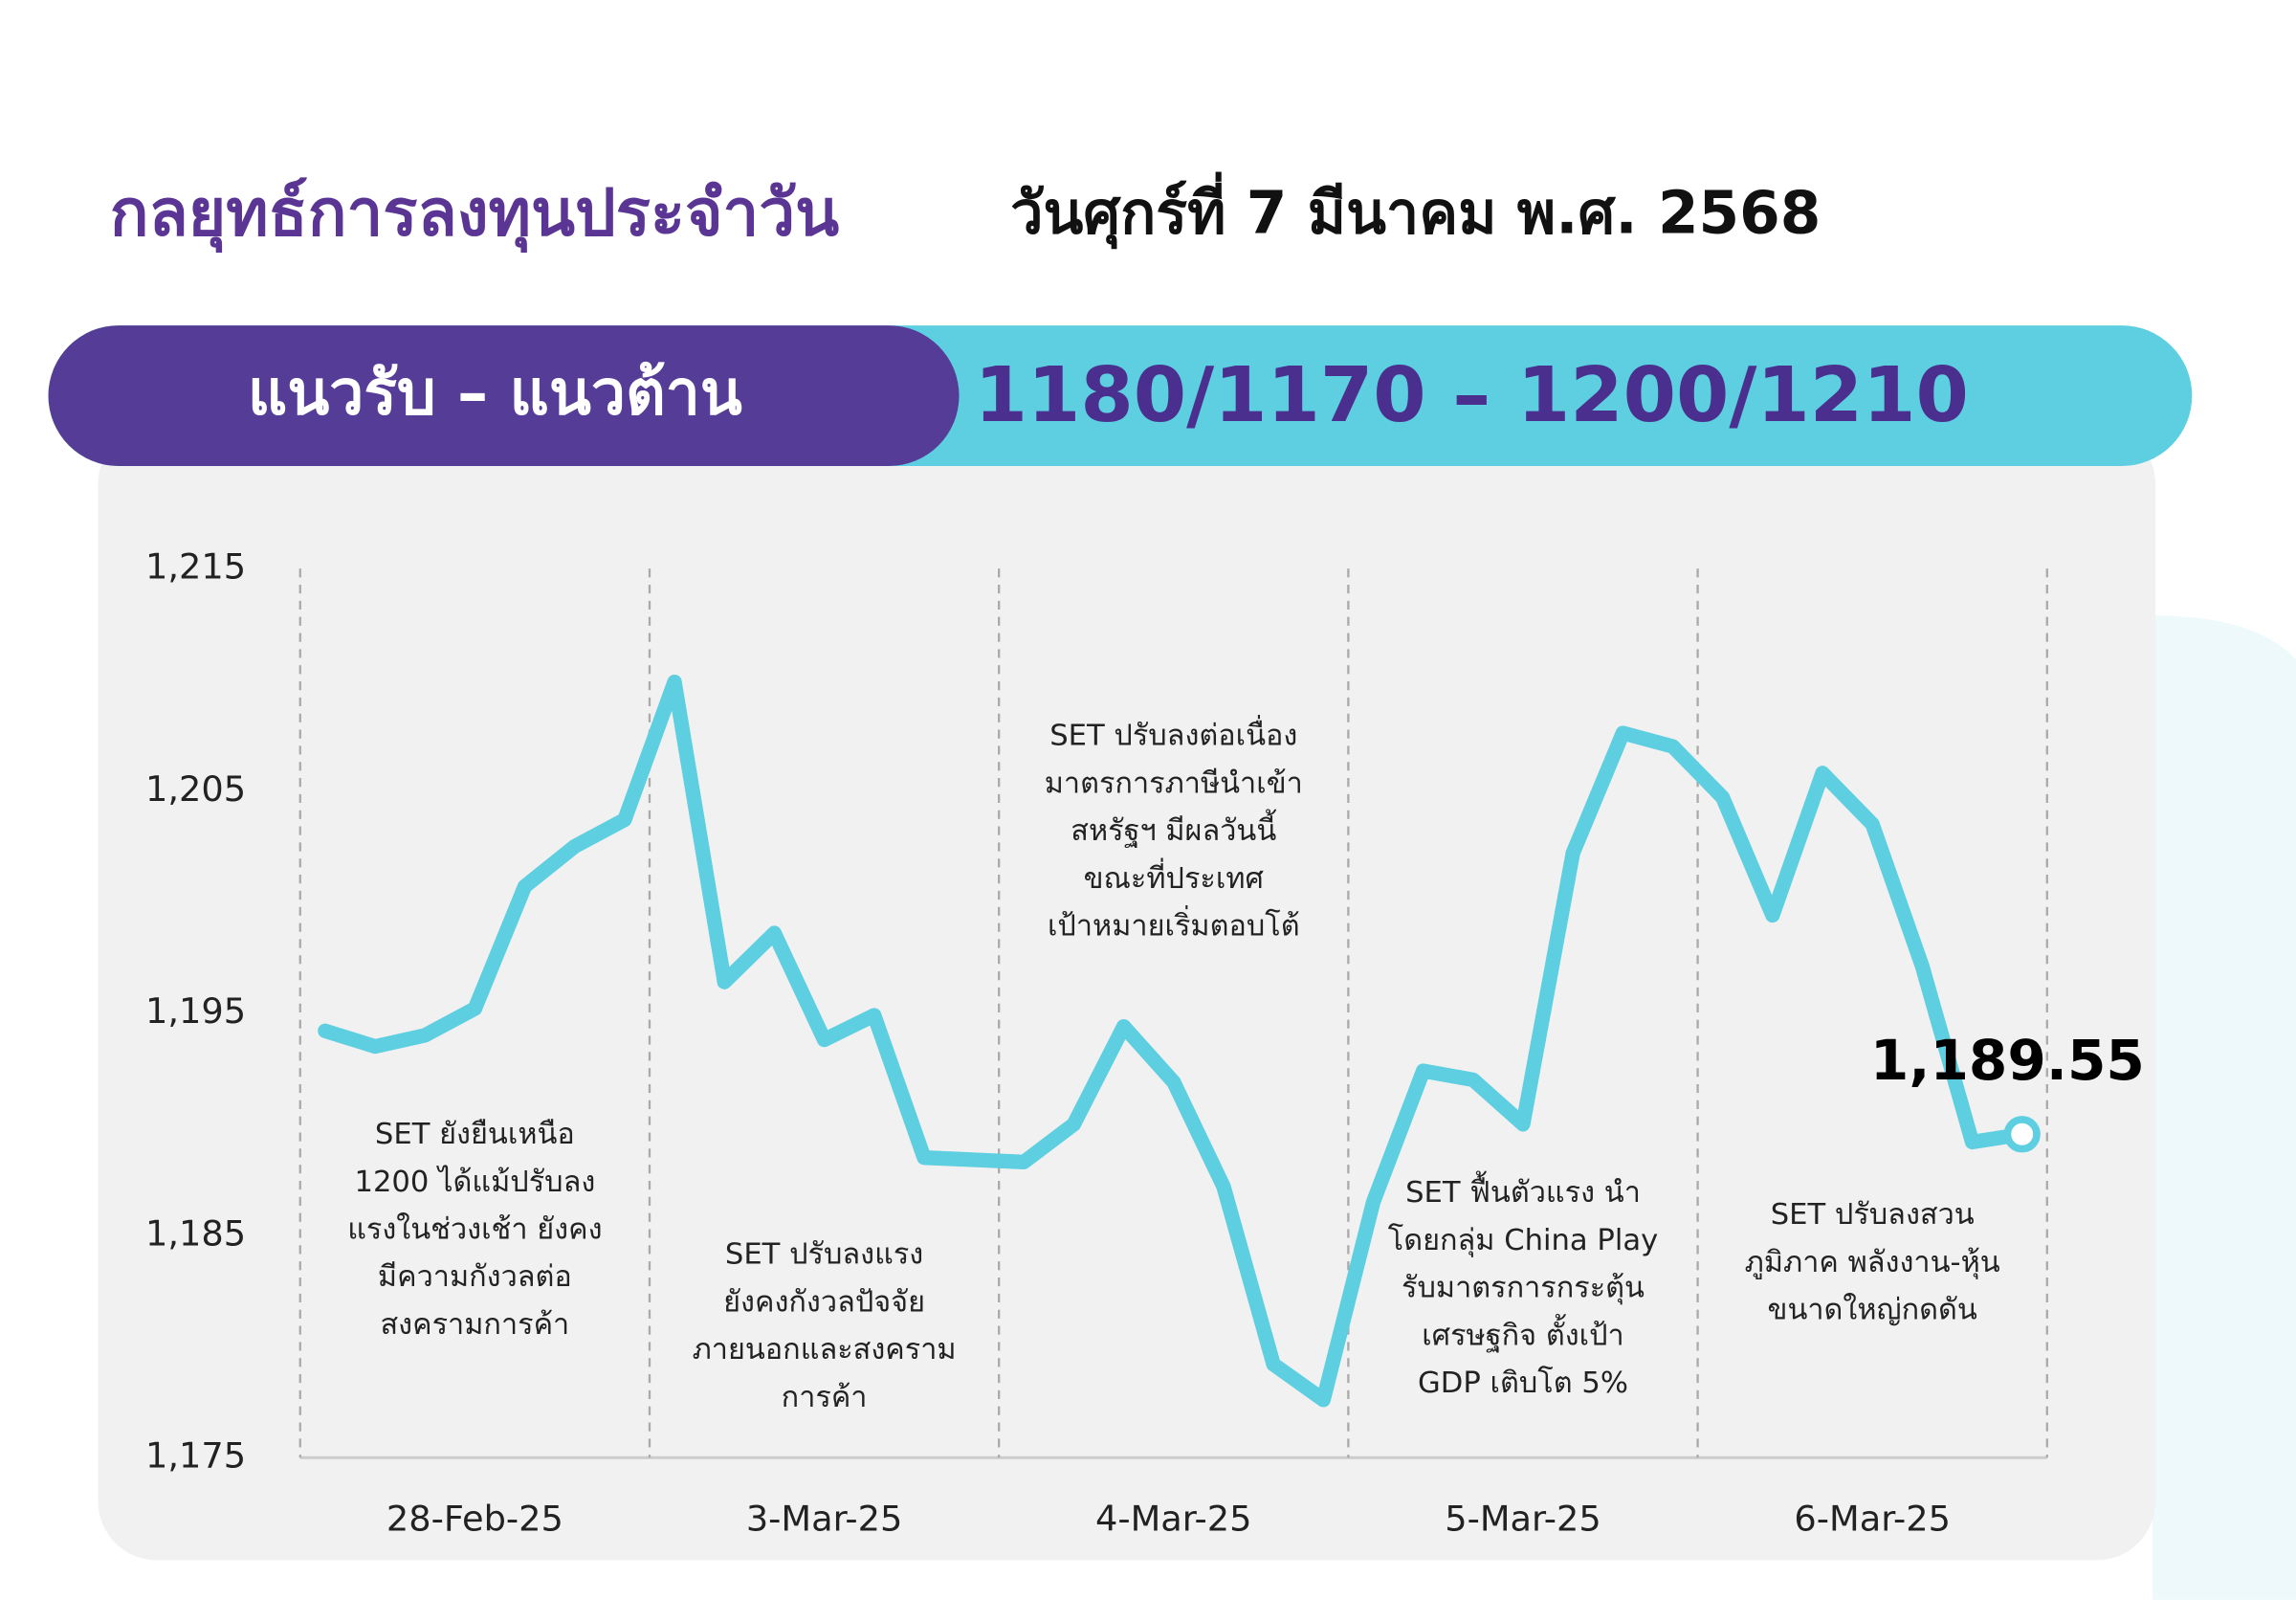 Image resolution: width=2296 pixels, height=1600 pixels. What do you see at coordinates (1174, 1519) in the screenshot?
I see `x-tick-label: 4-Mar-25` at bounding box center [1174, 1519].